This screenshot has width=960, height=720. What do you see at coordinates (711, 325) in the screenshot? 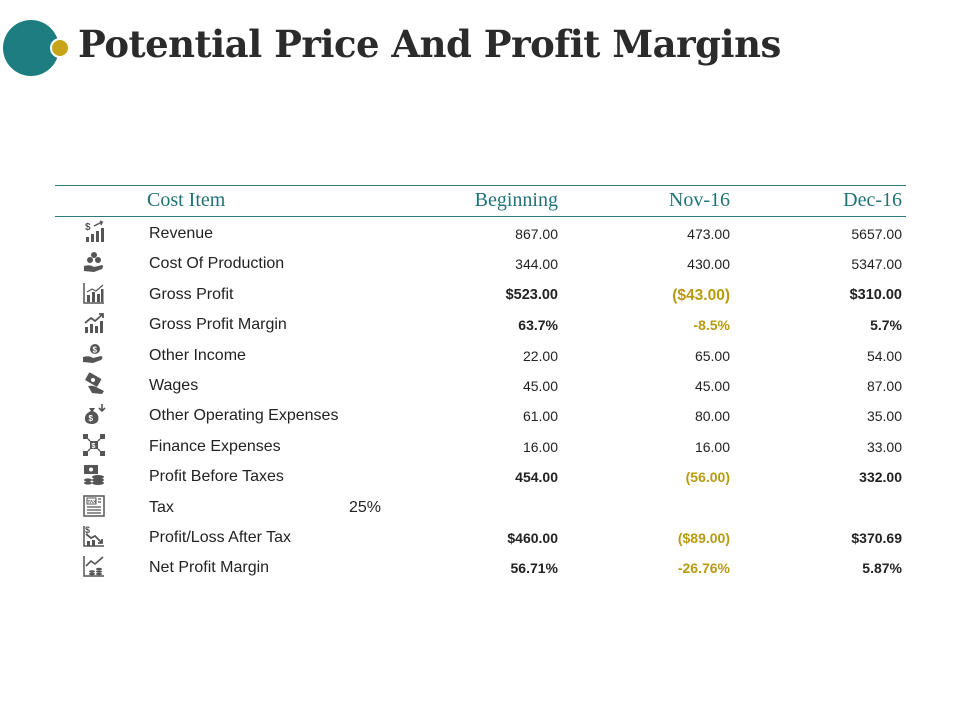
I see `cell-nov-16: -8.5%` at bounding box center [711, 325].